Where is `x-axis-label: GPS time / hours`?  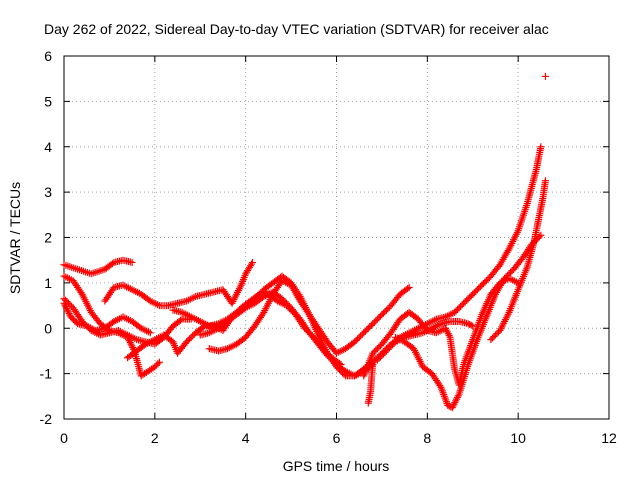
x-axis-label: GPS time / hours is located at coordinates (336, 466).